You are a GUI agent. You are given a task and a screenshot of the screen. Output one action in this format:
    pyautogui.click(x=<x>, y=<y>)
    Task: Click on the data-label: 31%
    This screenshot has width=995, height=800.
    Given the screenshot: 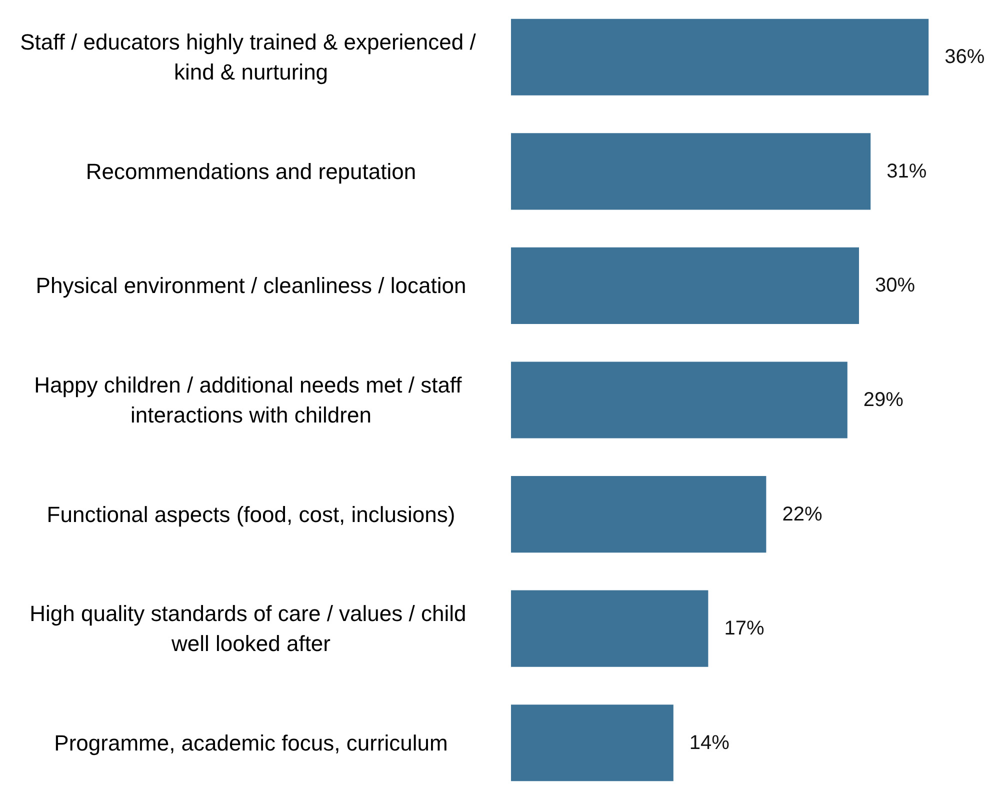 What is the action you would take?
    pyautogui.click(x=906, y=171)
    